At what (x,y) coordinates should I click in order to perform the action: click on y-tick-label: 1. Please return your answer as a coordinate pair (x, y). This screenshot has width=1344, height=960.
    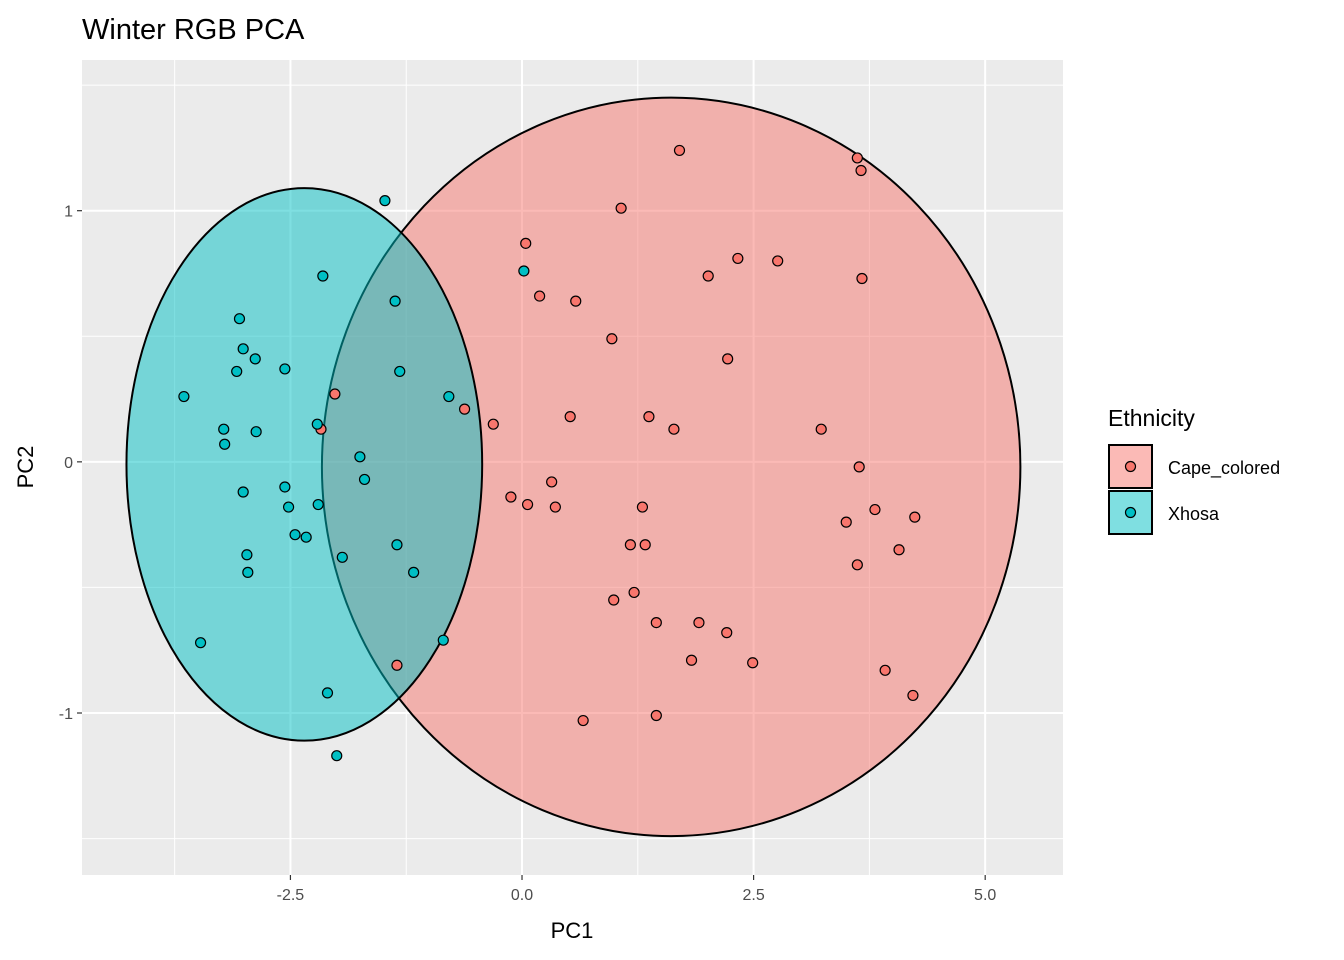
    Looking at the image, I should click on (68, 212).